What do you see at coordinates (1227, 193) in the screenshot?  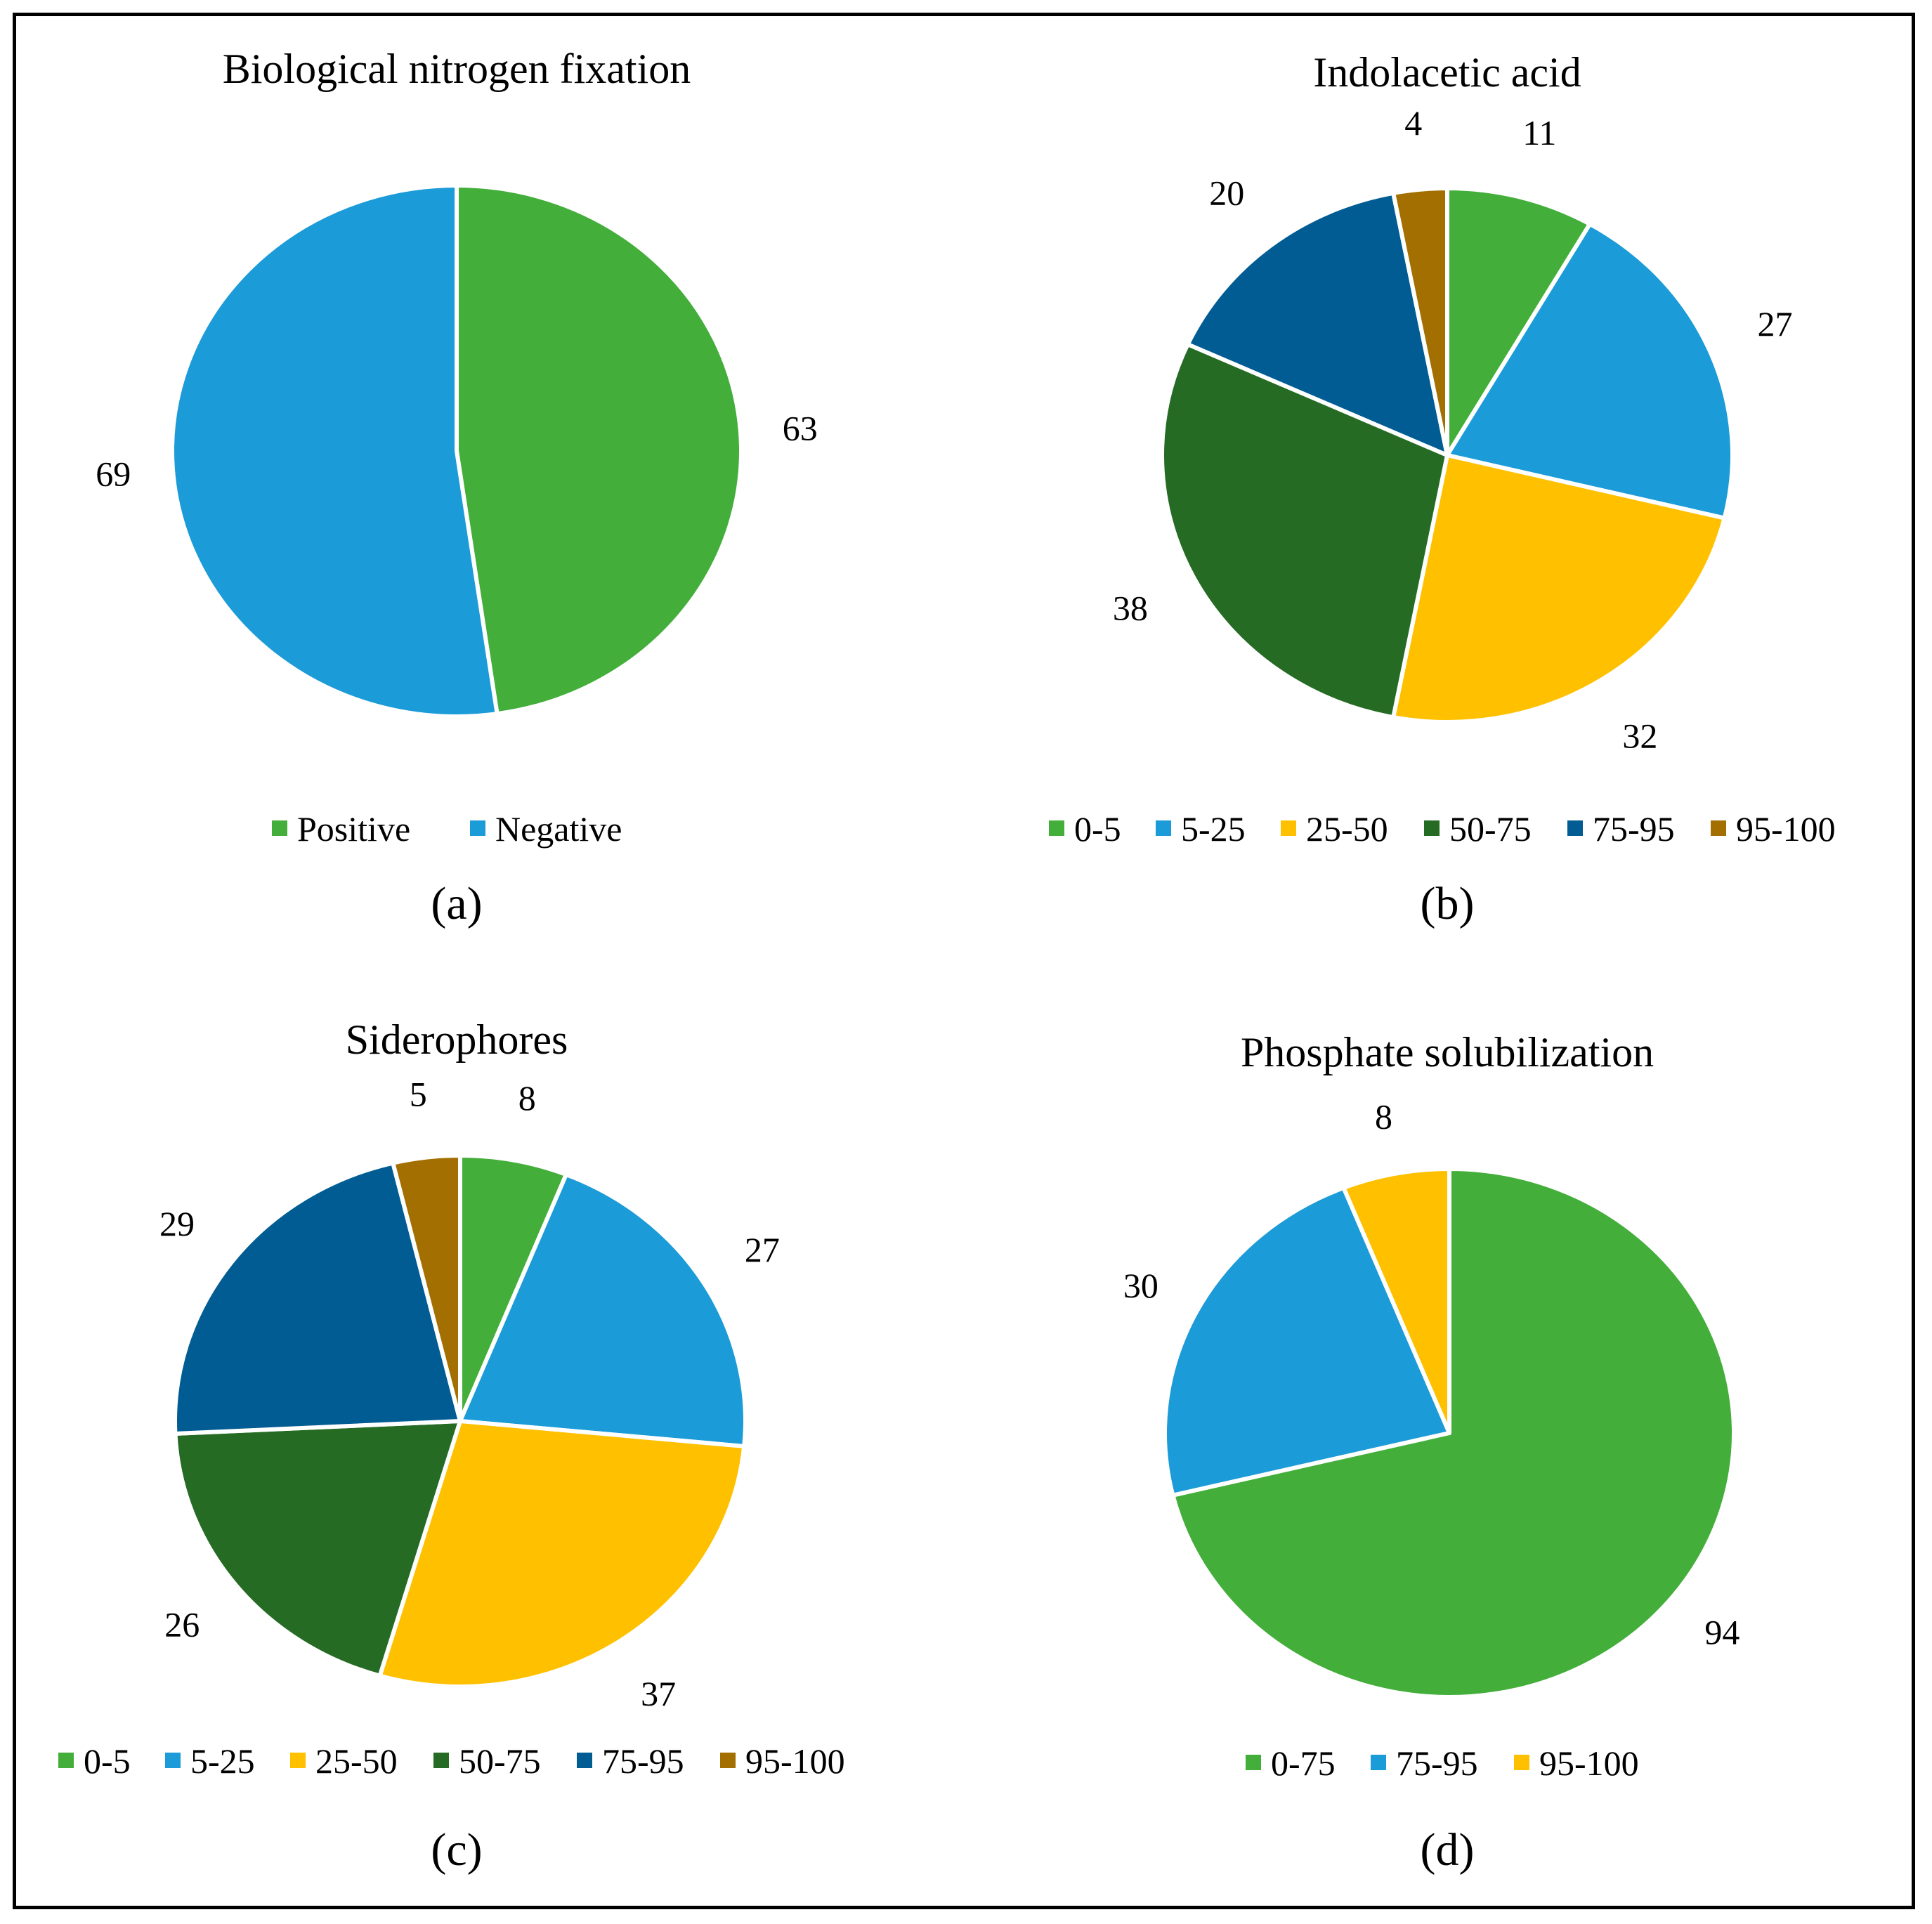 I see `data-label: 20` at bounding box center [1227, 193].